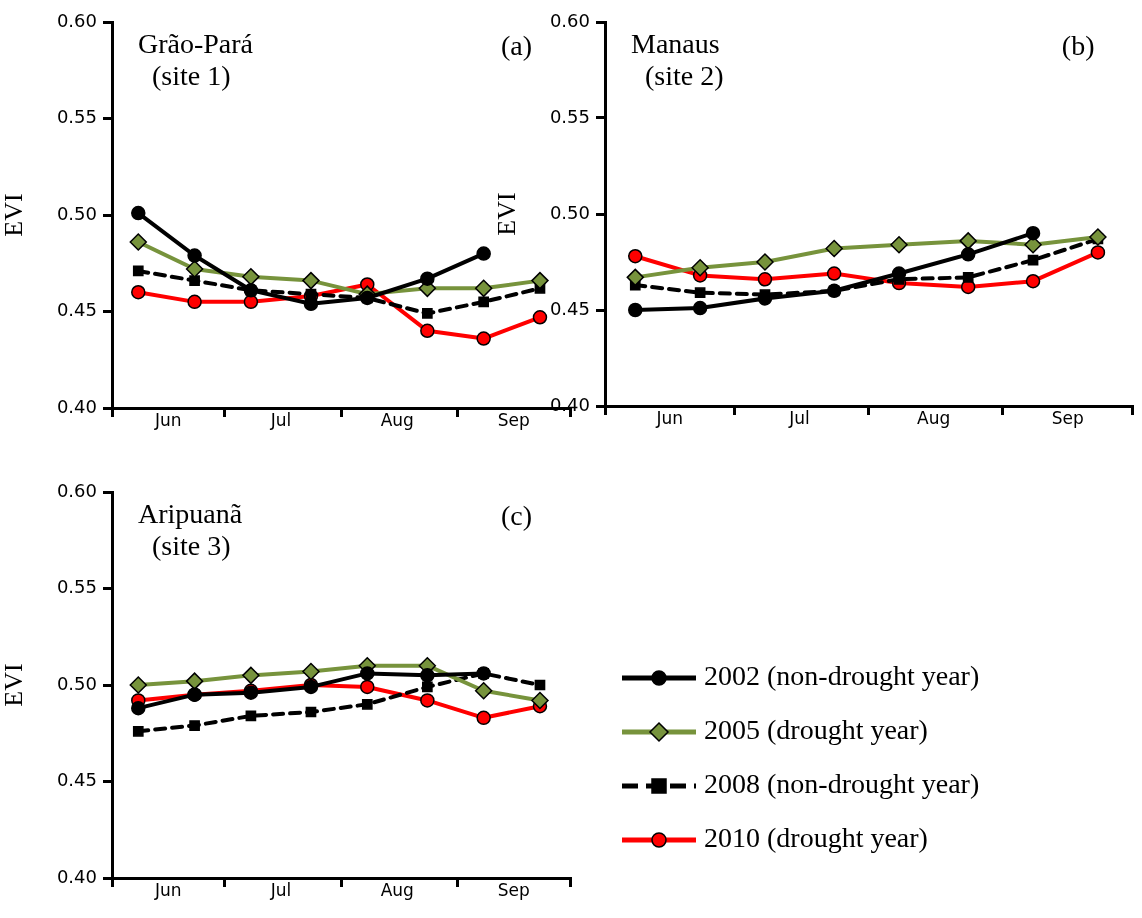  What do you see at coordinates (842, 676) in the screenshot?
I see `legend-label: 2002 (non-drought year)` at bounding box center [842, 676].